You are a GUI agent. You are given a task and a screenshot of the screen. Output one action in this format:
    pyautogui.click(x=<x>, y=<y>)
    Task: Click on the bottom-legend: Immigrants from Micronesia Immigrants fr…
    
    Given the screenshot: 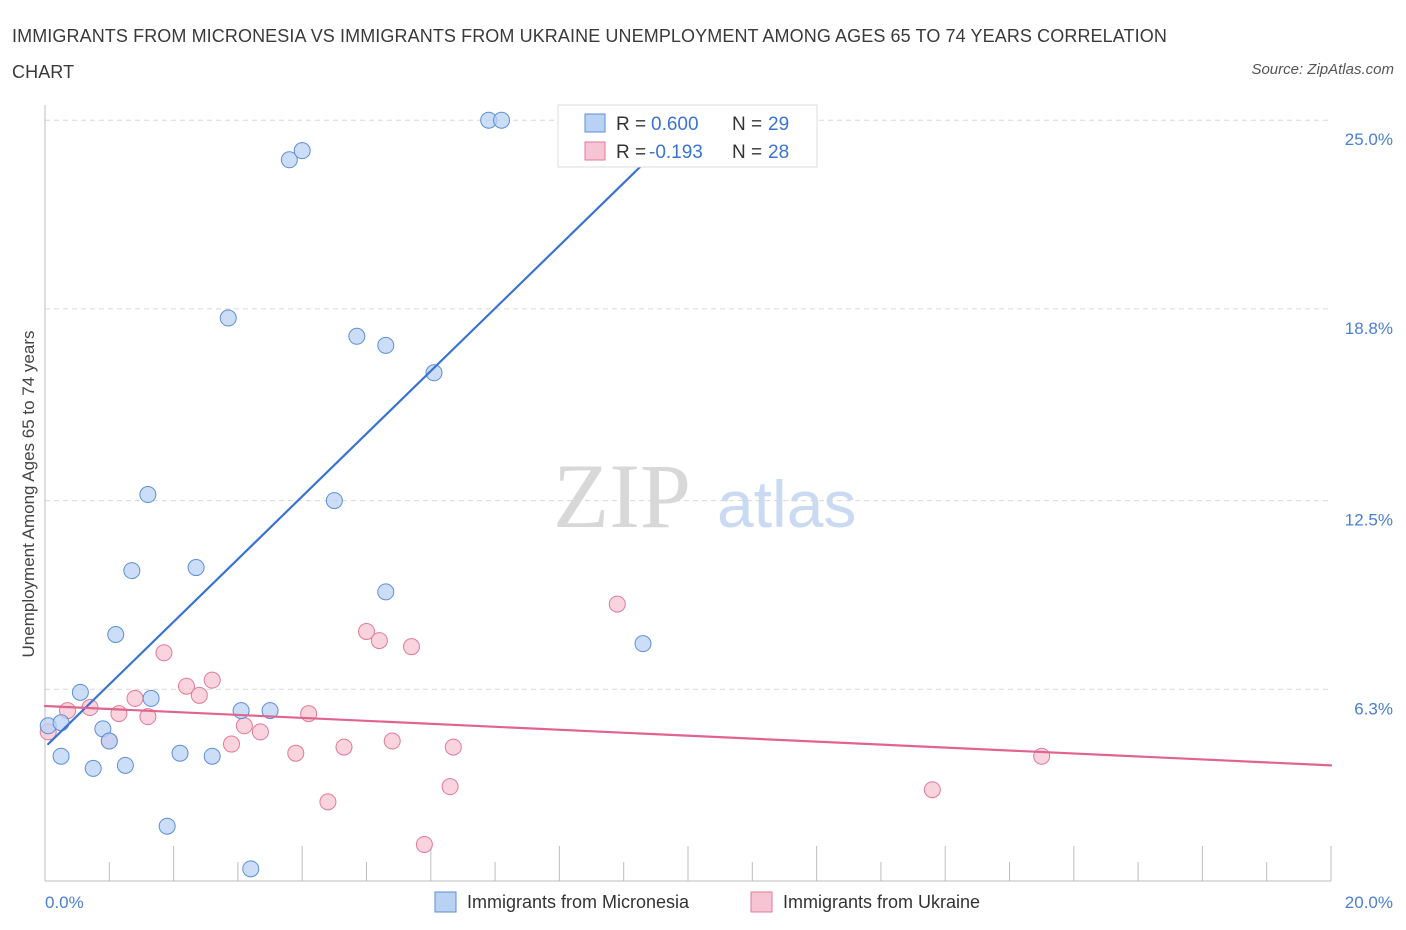 What is the action you would take?
    pyautogui.click(x=707, y=902)
    